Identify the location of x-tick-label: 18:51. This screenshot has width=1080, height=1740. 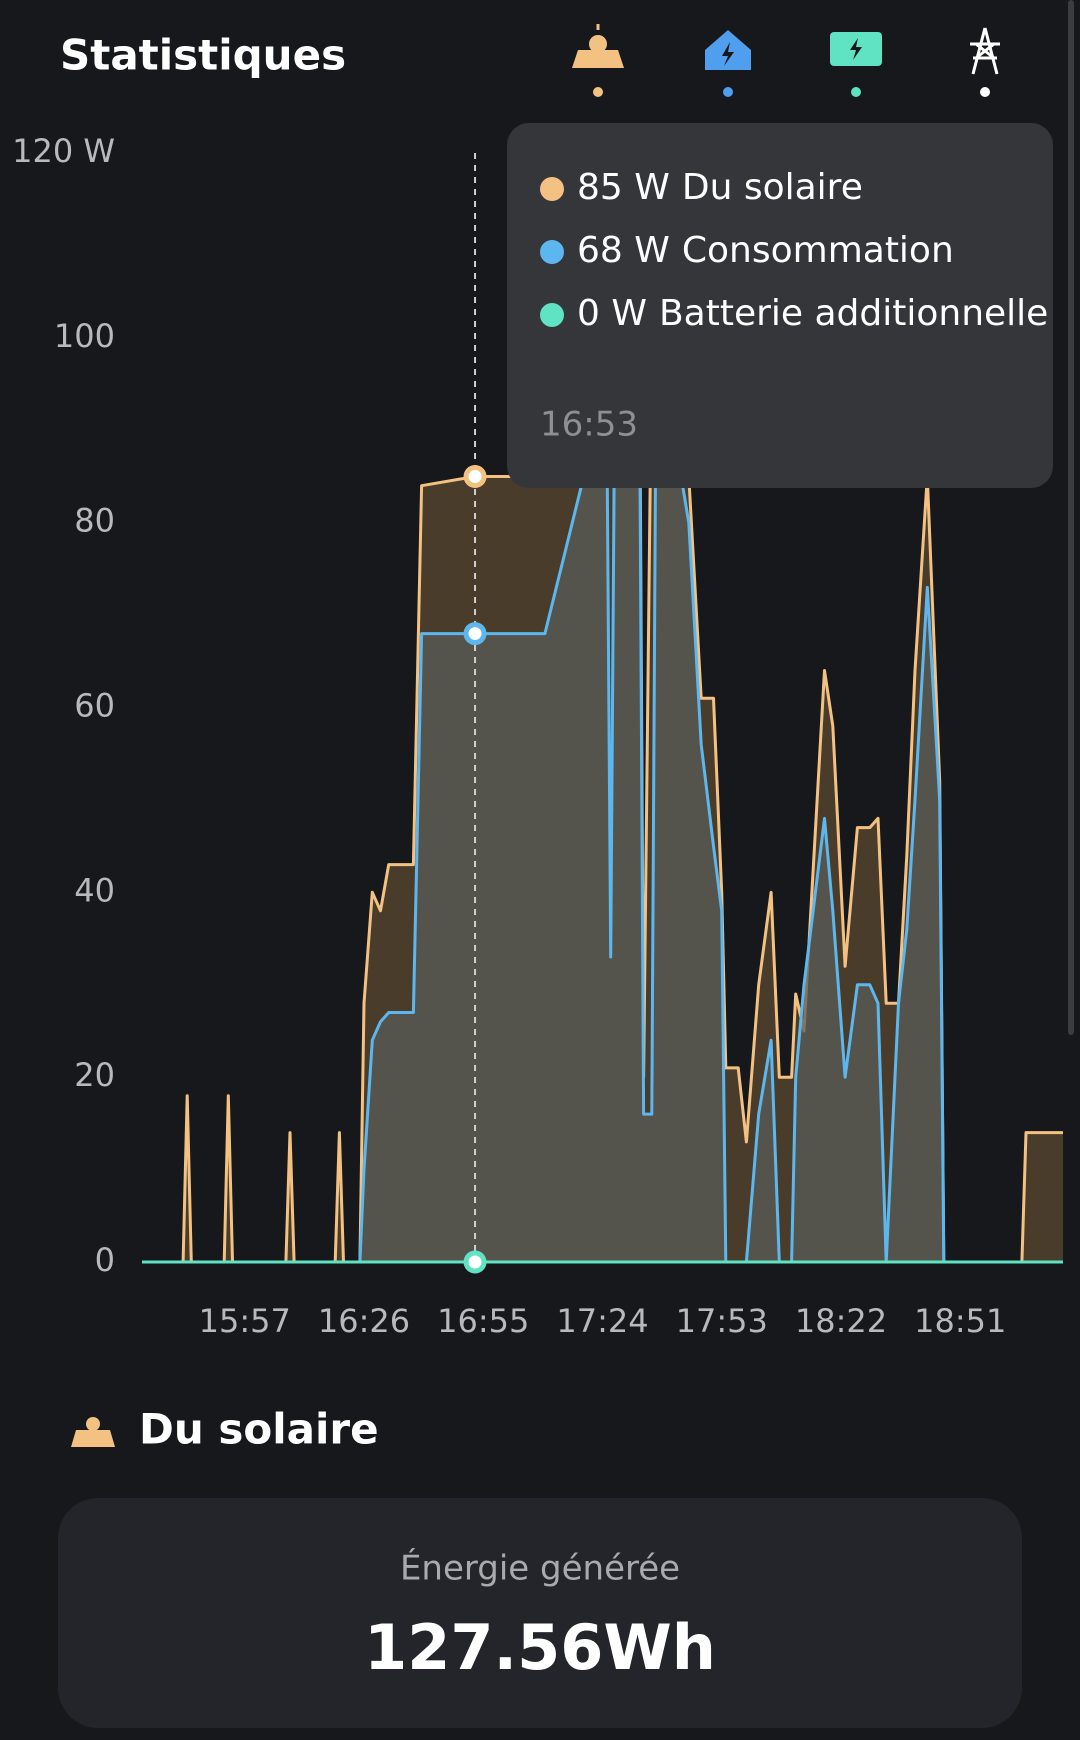
(960, 1321).